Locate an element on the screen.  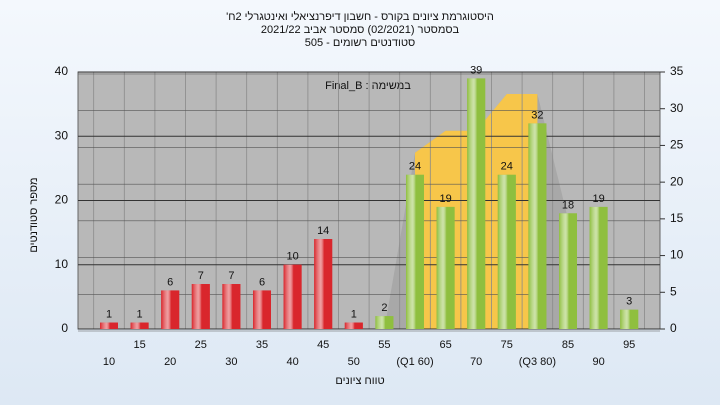
x-tick-label: 65 is located at coordinates (445, 345).